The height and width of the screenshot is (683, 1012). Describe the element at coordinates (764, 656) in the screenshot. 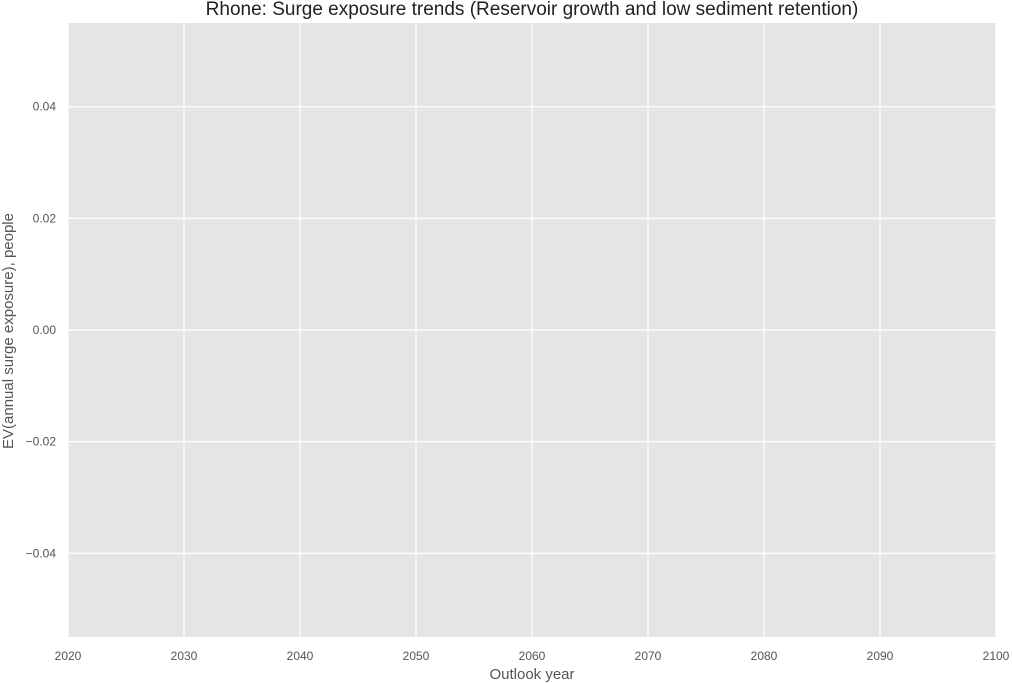

I see `x-tick-label: 2080` at that location.